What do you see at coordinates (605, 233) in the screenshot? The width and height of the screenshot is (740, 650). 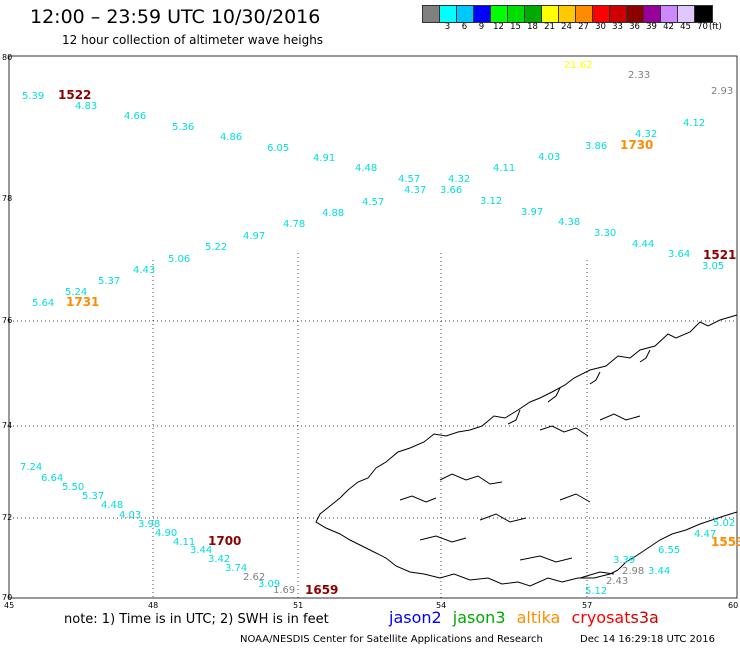 I see `swh-label: 3.30` at bounding box center [605, 233].